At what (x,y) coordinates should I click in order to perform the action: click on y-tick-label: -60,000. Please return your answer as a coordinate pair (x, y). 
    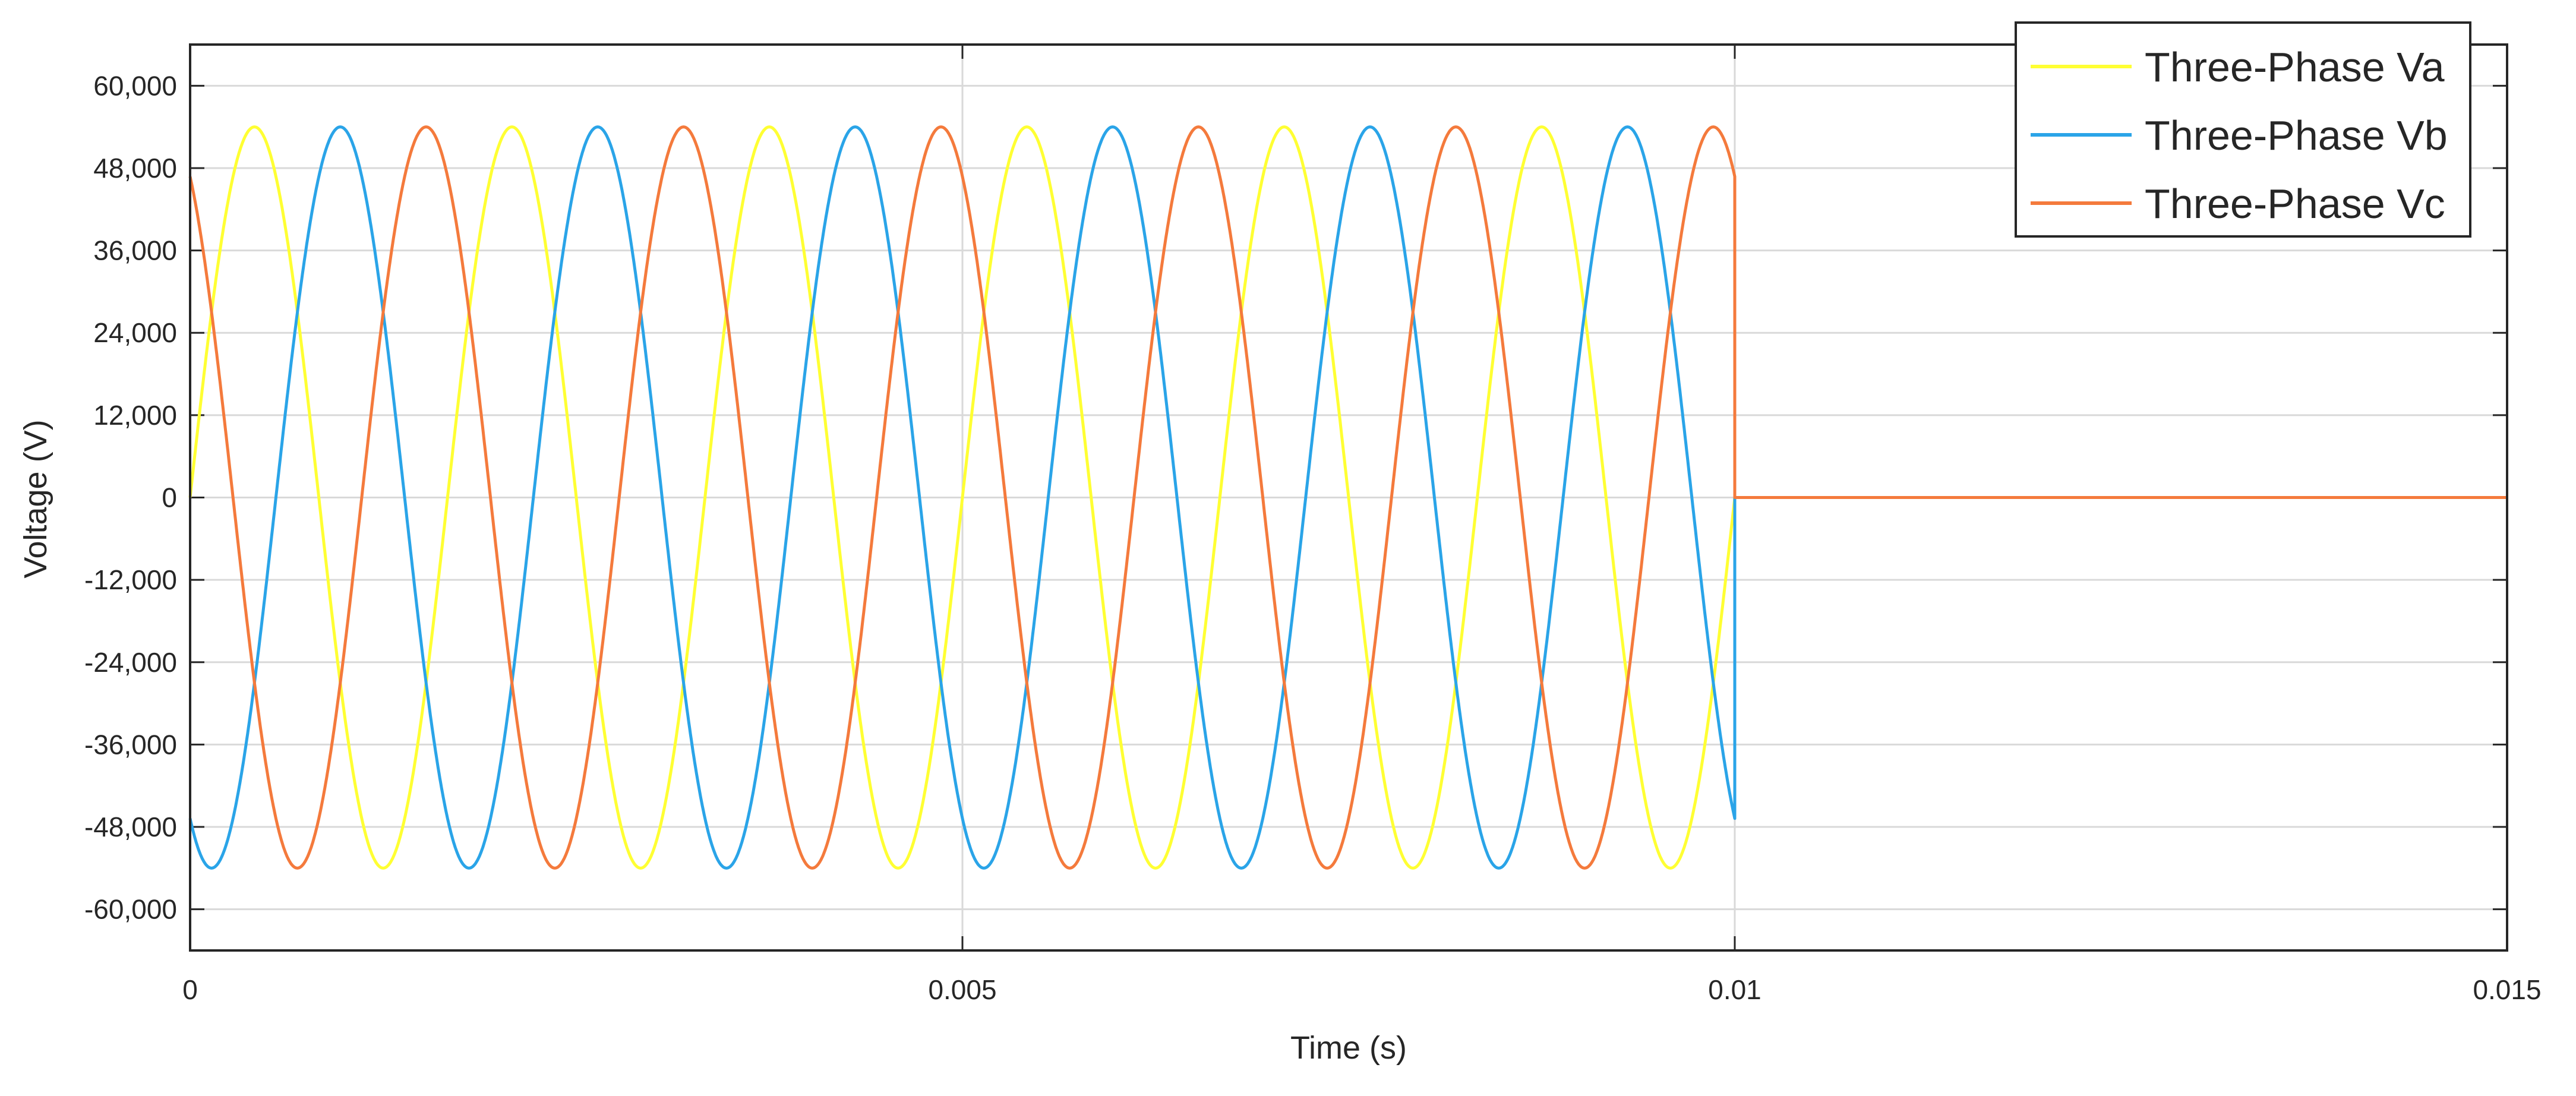
    Looking at the image, I should click on (130, 909).